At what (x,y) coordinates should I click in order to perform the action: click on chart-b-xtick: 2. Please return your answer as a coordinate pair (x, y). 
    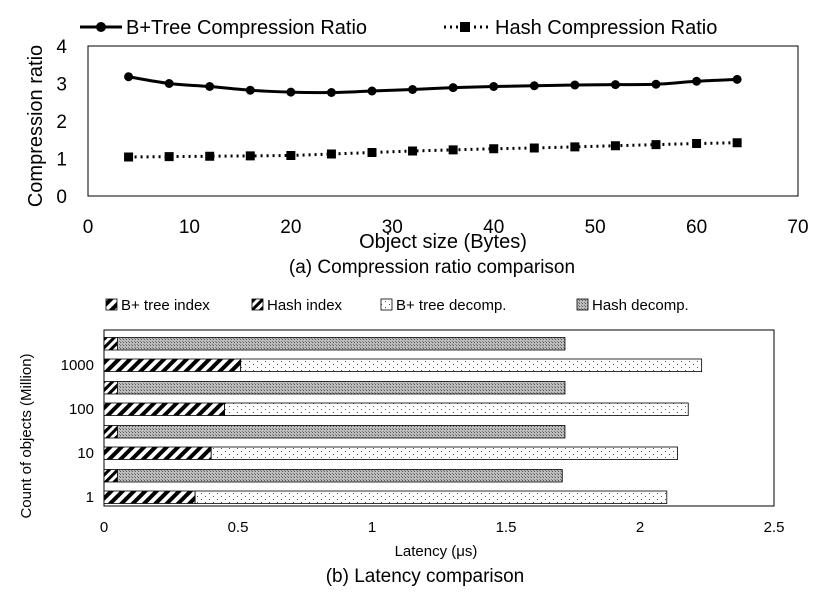
    Looking at the image, I should click on (640, 527).